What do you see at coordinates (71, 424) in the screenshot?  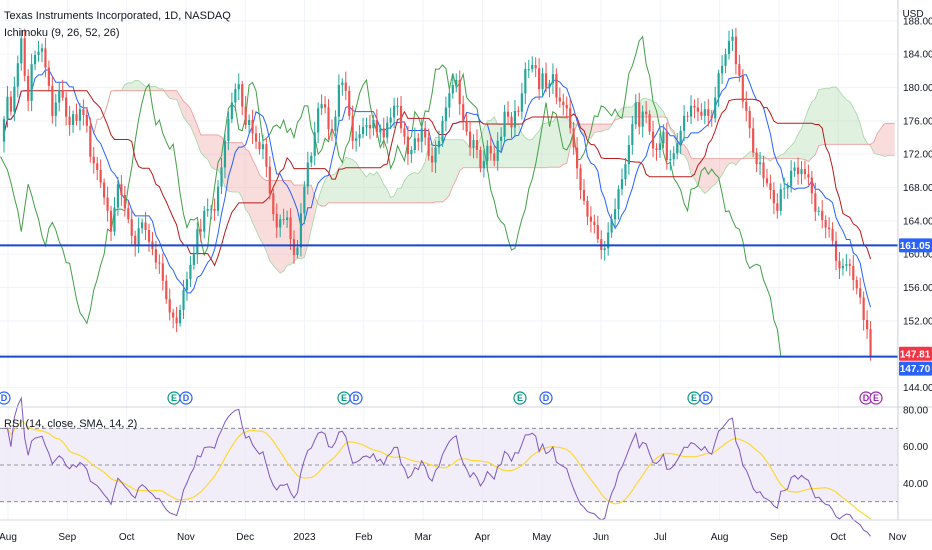 I see `rsi-label: RSI (14, close, SMA, 14, 2)` at bounding box center [71, 424].